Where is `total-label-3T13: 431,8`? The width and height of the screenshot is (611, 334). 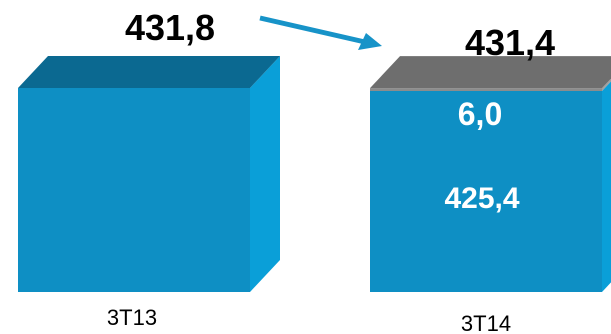
total-label-3T13: 431,8 is located at coordinates (170, 27).